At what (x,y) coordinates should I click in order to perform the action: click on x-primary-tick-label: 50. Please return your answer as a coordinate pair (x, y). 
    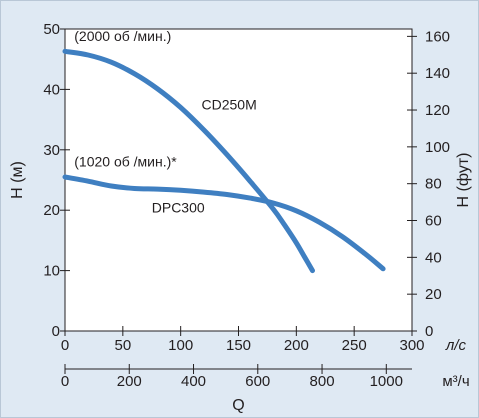
    Looking at the image, I should click on (122, 345).